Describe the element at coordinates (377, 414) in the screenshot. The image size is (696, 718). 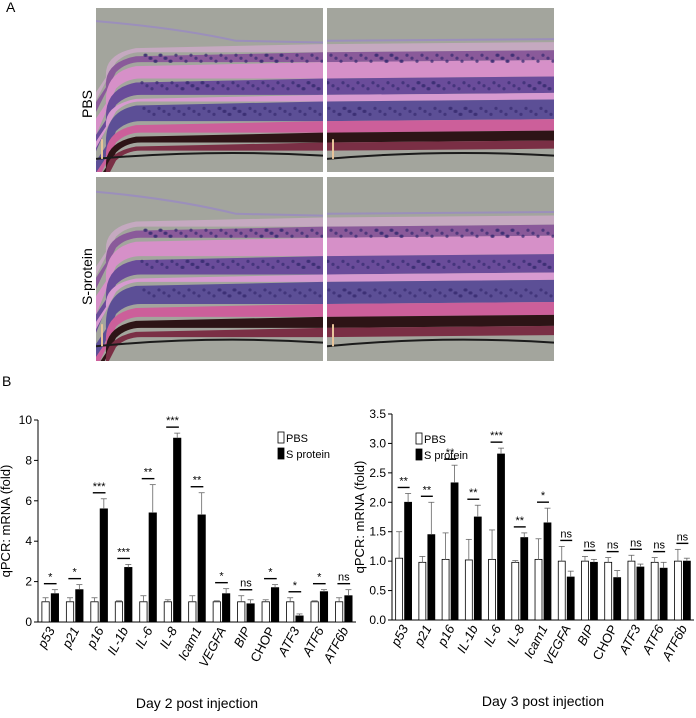
I see `y-tick-label: 3.5` at that location.